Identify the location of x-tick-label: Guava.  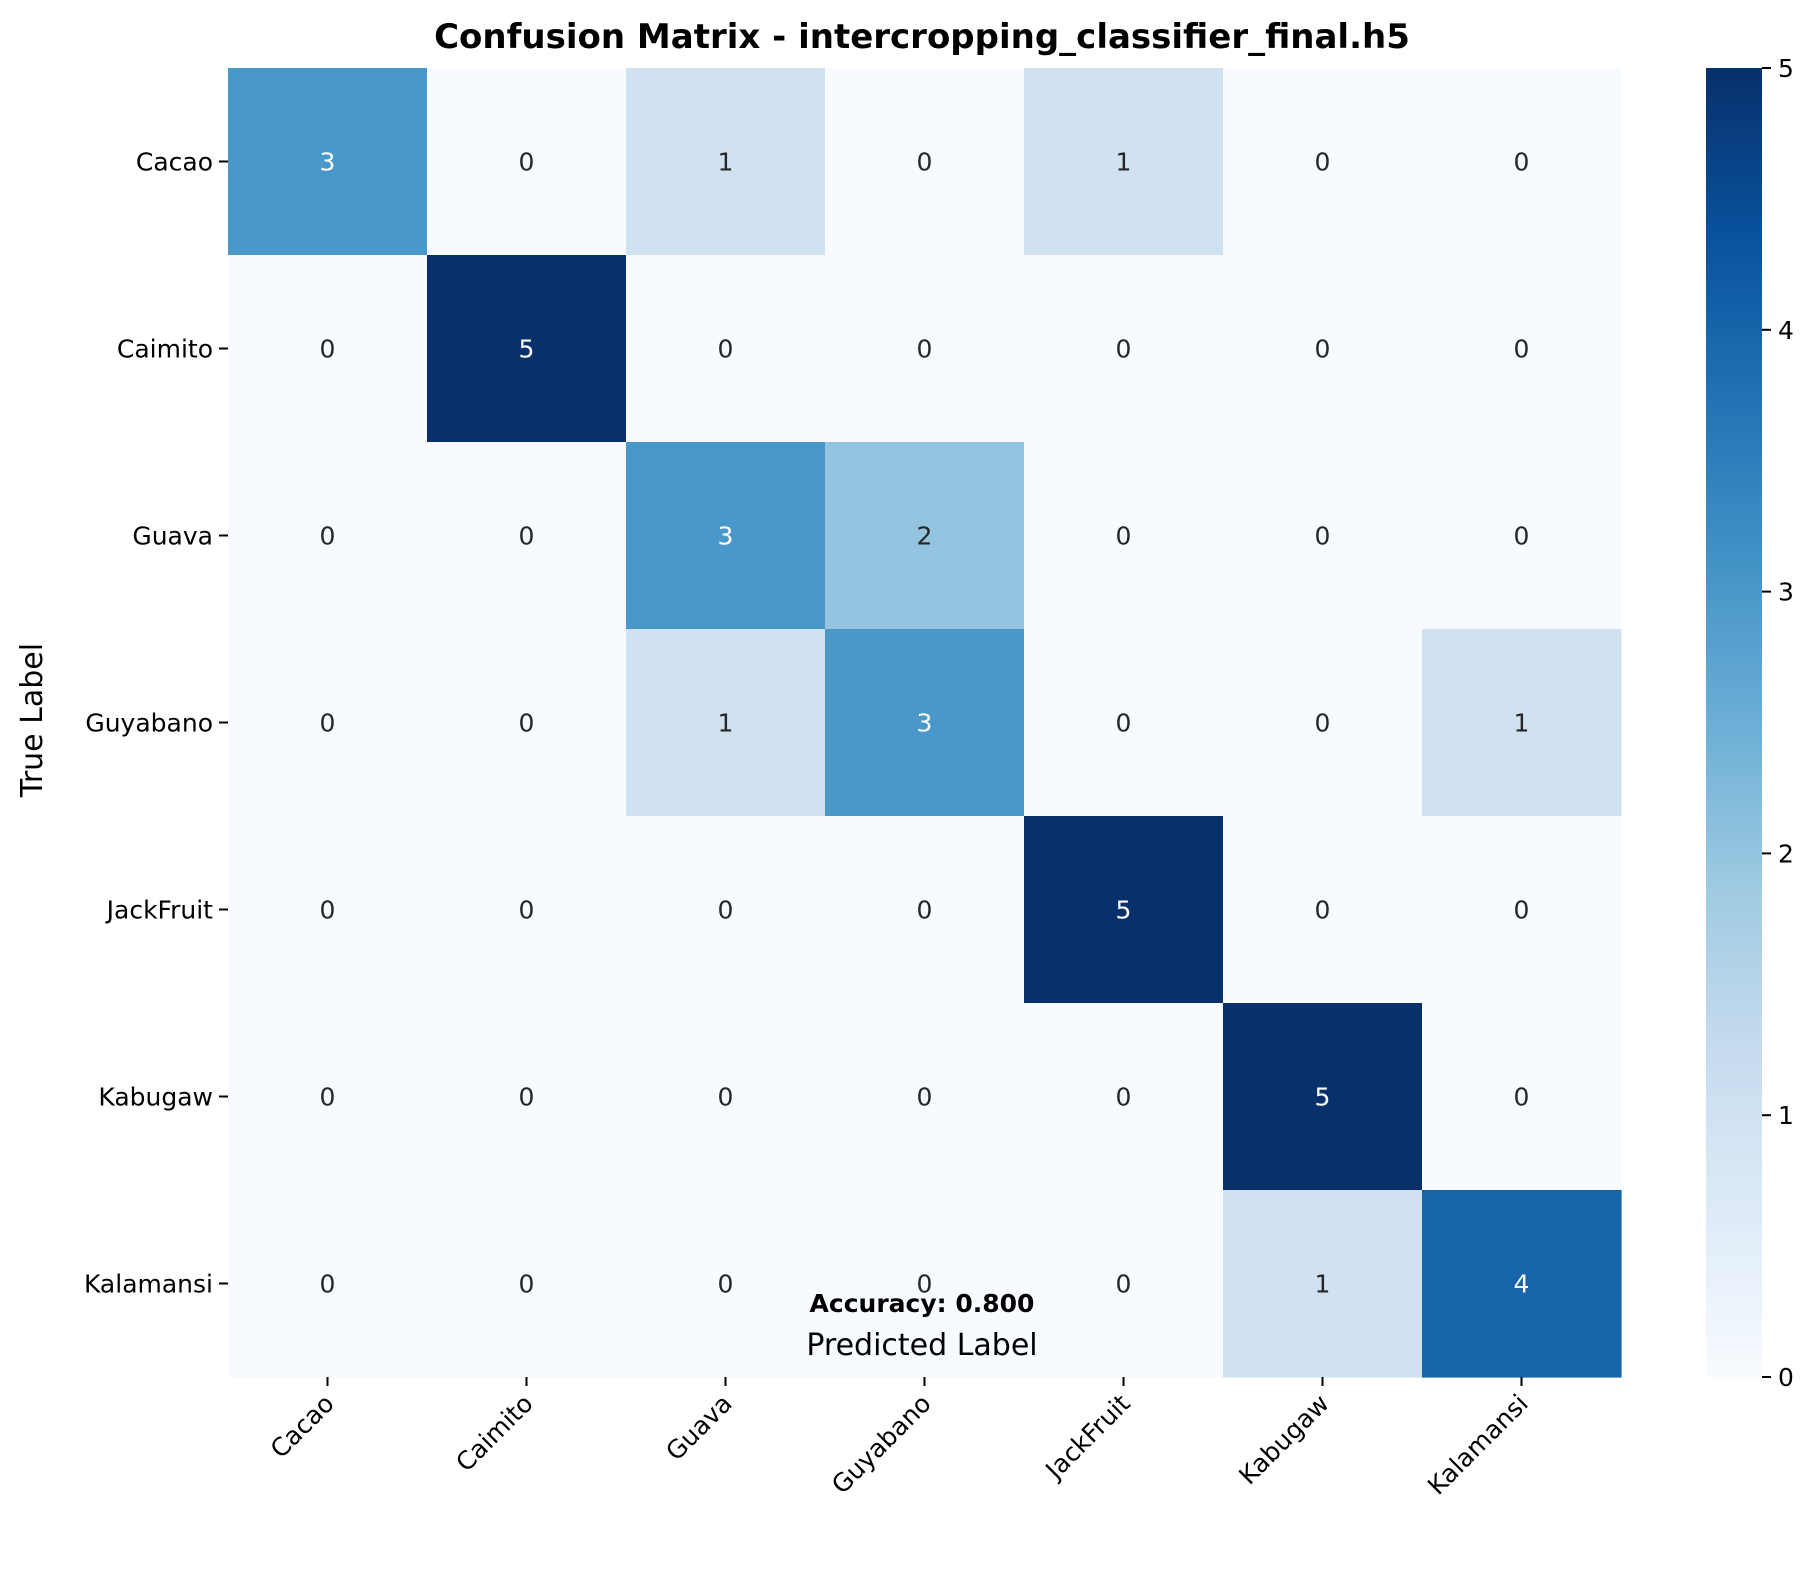
(699, 1428).